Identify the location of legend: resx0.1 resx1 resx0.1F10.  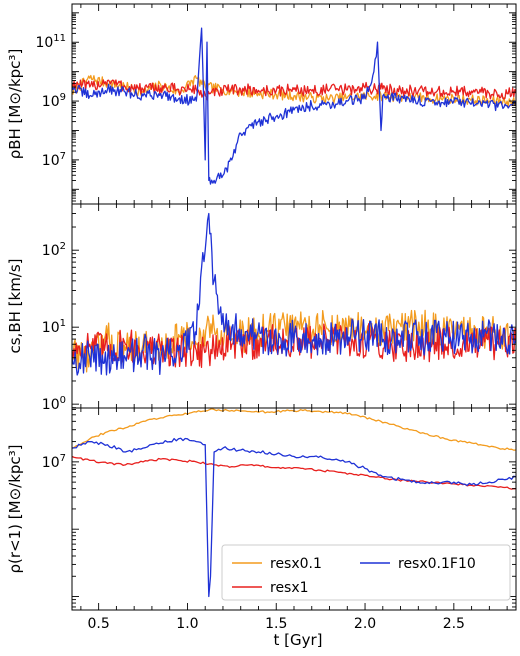
(366, 572).